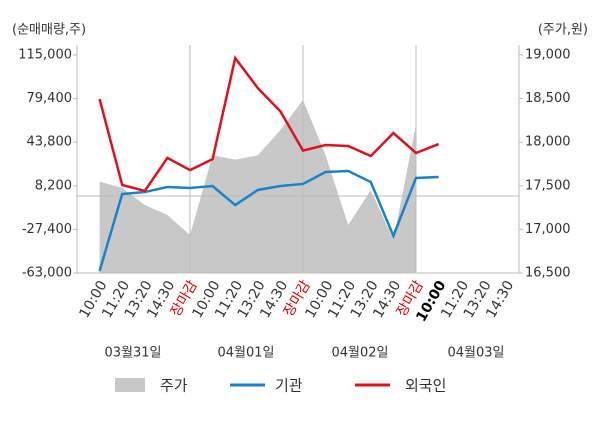 The image size is (600, 428). Describe the element at coordinates (359, 353) in the screenshot. I see `date-label: 04월02일` at that location.